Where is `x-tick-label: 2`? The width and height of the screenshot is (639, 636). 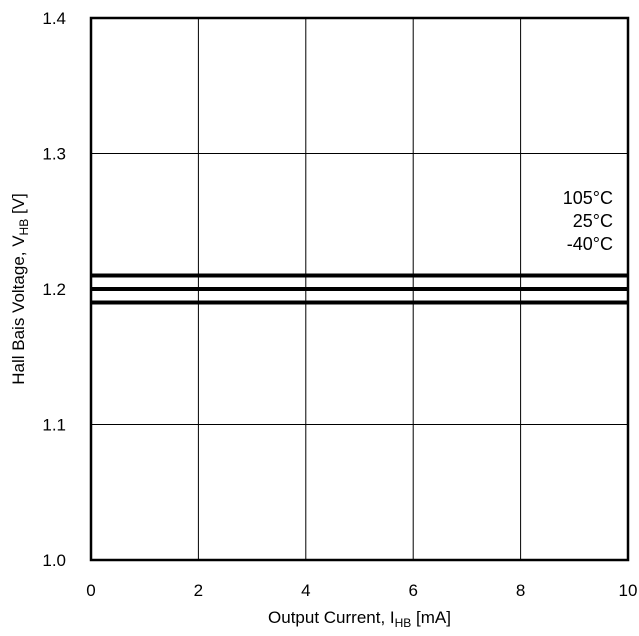 x-tick-label: 2 is located at coordinates (198, 590).